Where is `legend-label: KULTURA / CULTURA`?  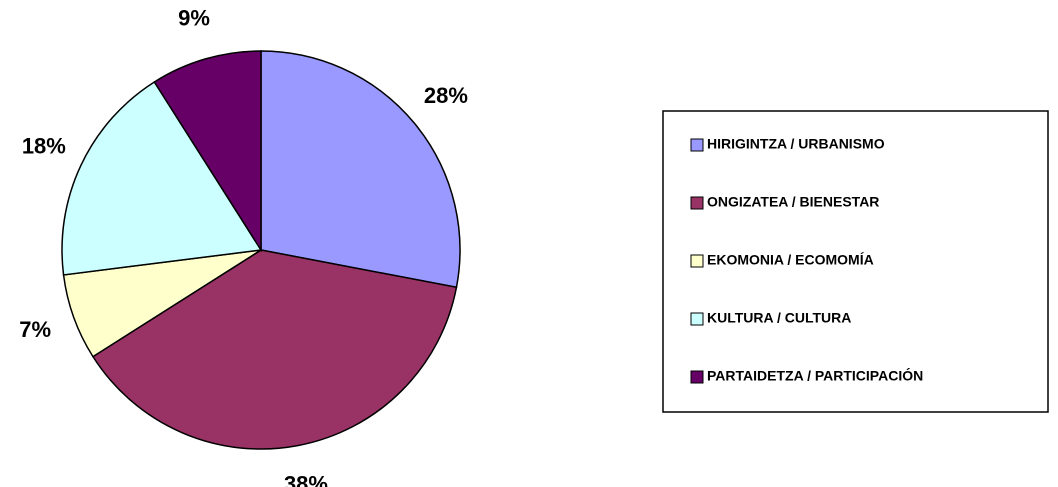 legend-label: KULTURA / CULTURA is located at coordinates (779, 318).